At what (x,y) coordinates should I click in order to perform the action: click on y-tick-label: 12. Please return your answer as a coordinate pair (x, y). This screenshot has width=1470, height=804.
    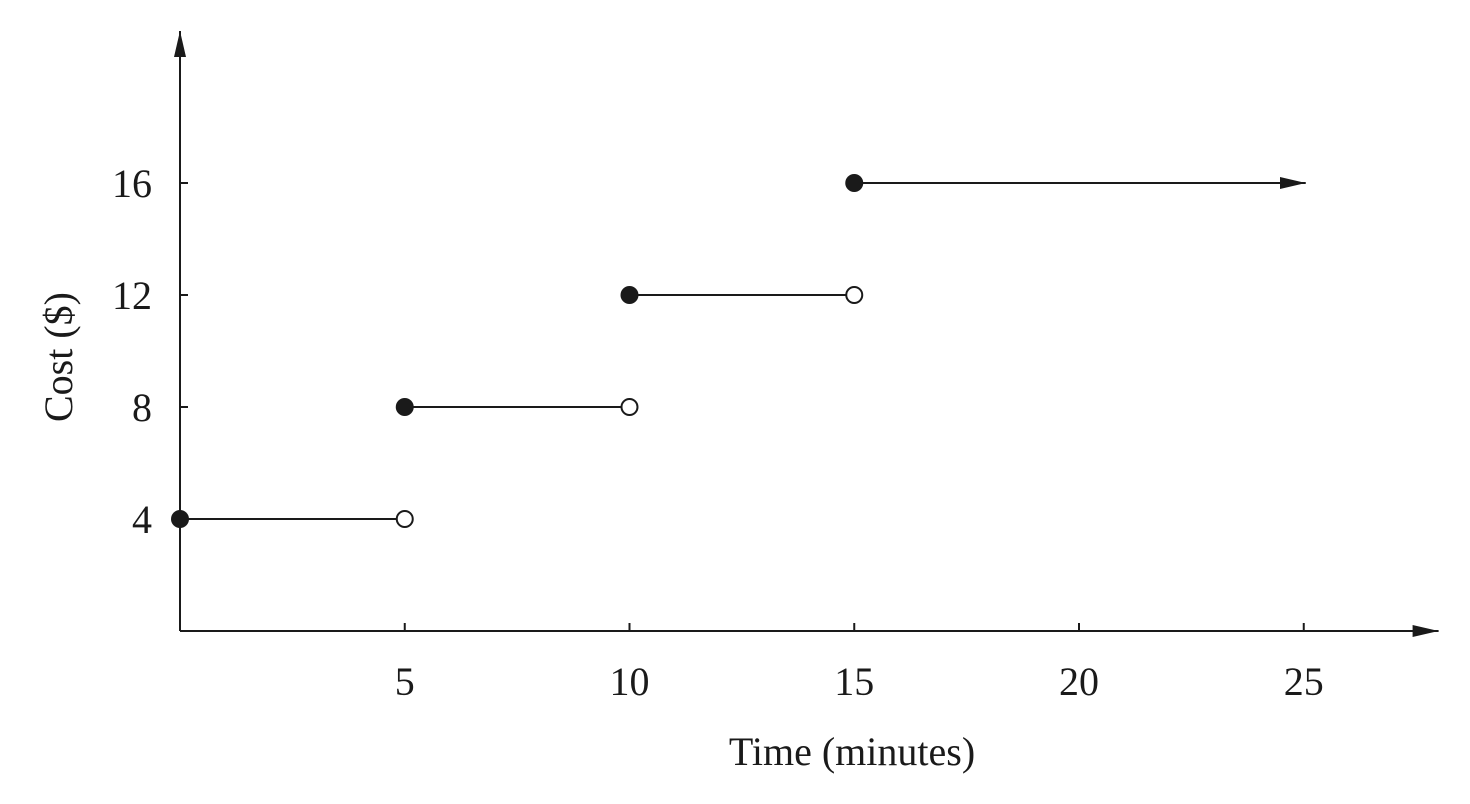
    Looking at the image, I should click on (132, 295).